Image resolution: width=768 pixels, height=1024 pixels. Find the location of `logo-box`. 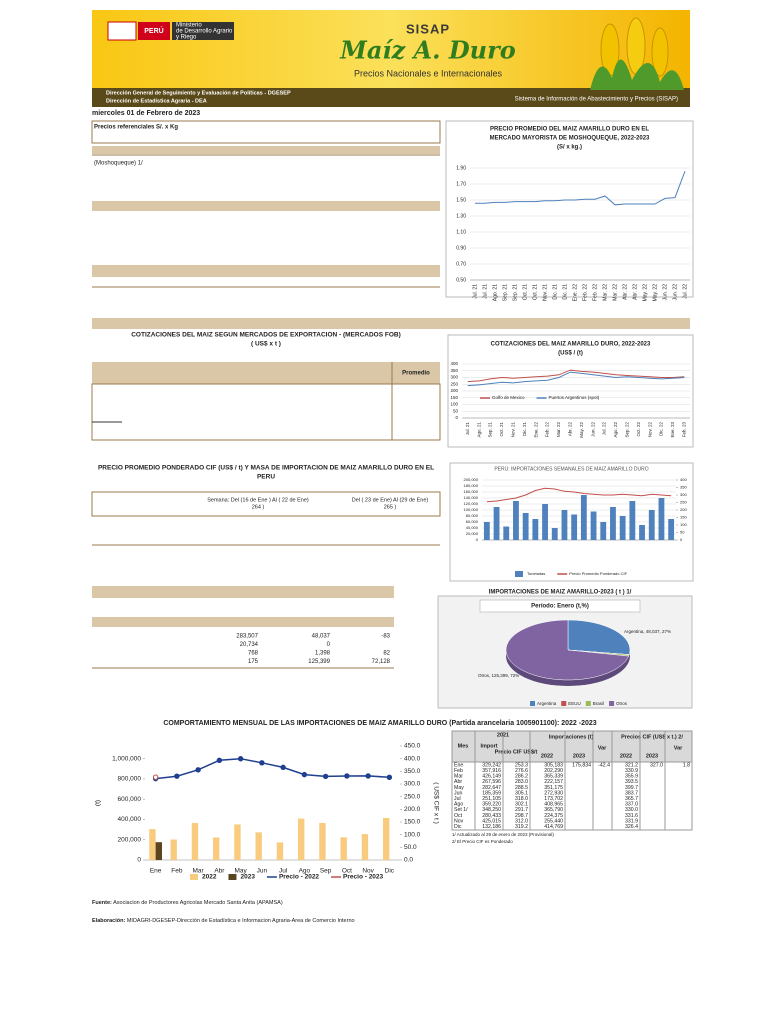

logo-box is located at coordinates (122, 31).